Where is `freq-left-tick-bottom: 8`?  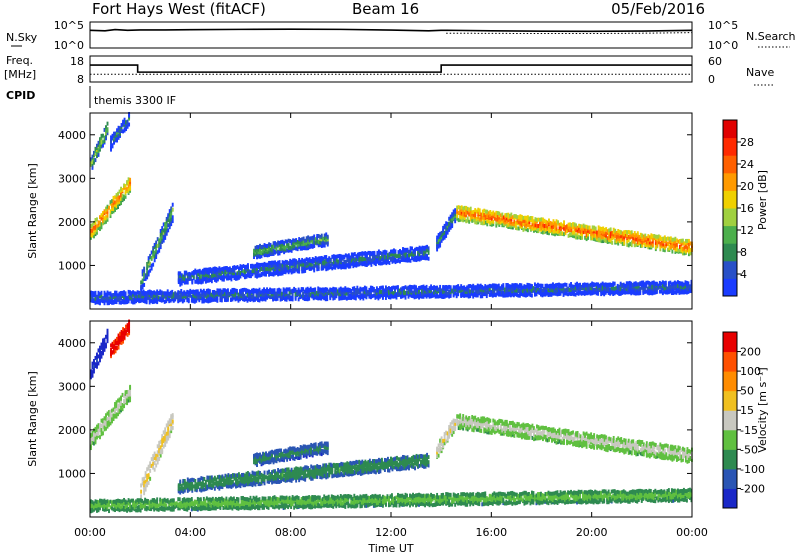 freq-left-tick-bottom: 8 is located at coordinates (80, 79).